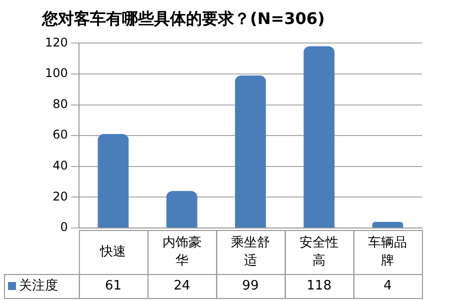  Describe the element at coordinates (250, 251) in the screenshot. I see `x-tick-label: 乘坐舒适` at that location.